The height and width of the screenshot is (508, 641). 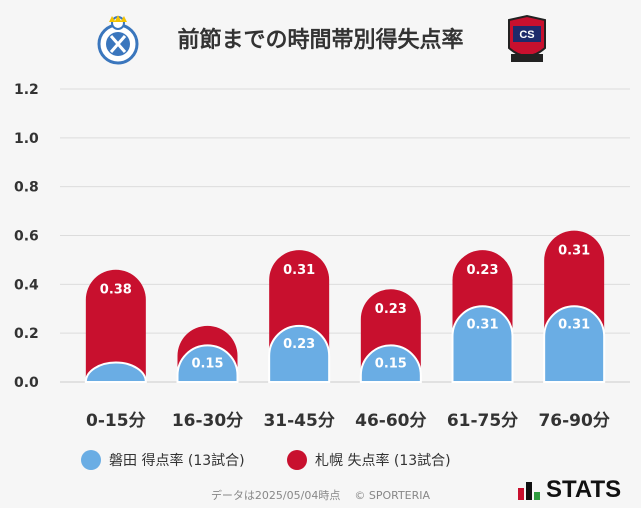 What do you see at coordinates (26, 383) in the screenshot?
I see `y-tick-label: 0.0` at bounding box center [26, 383].